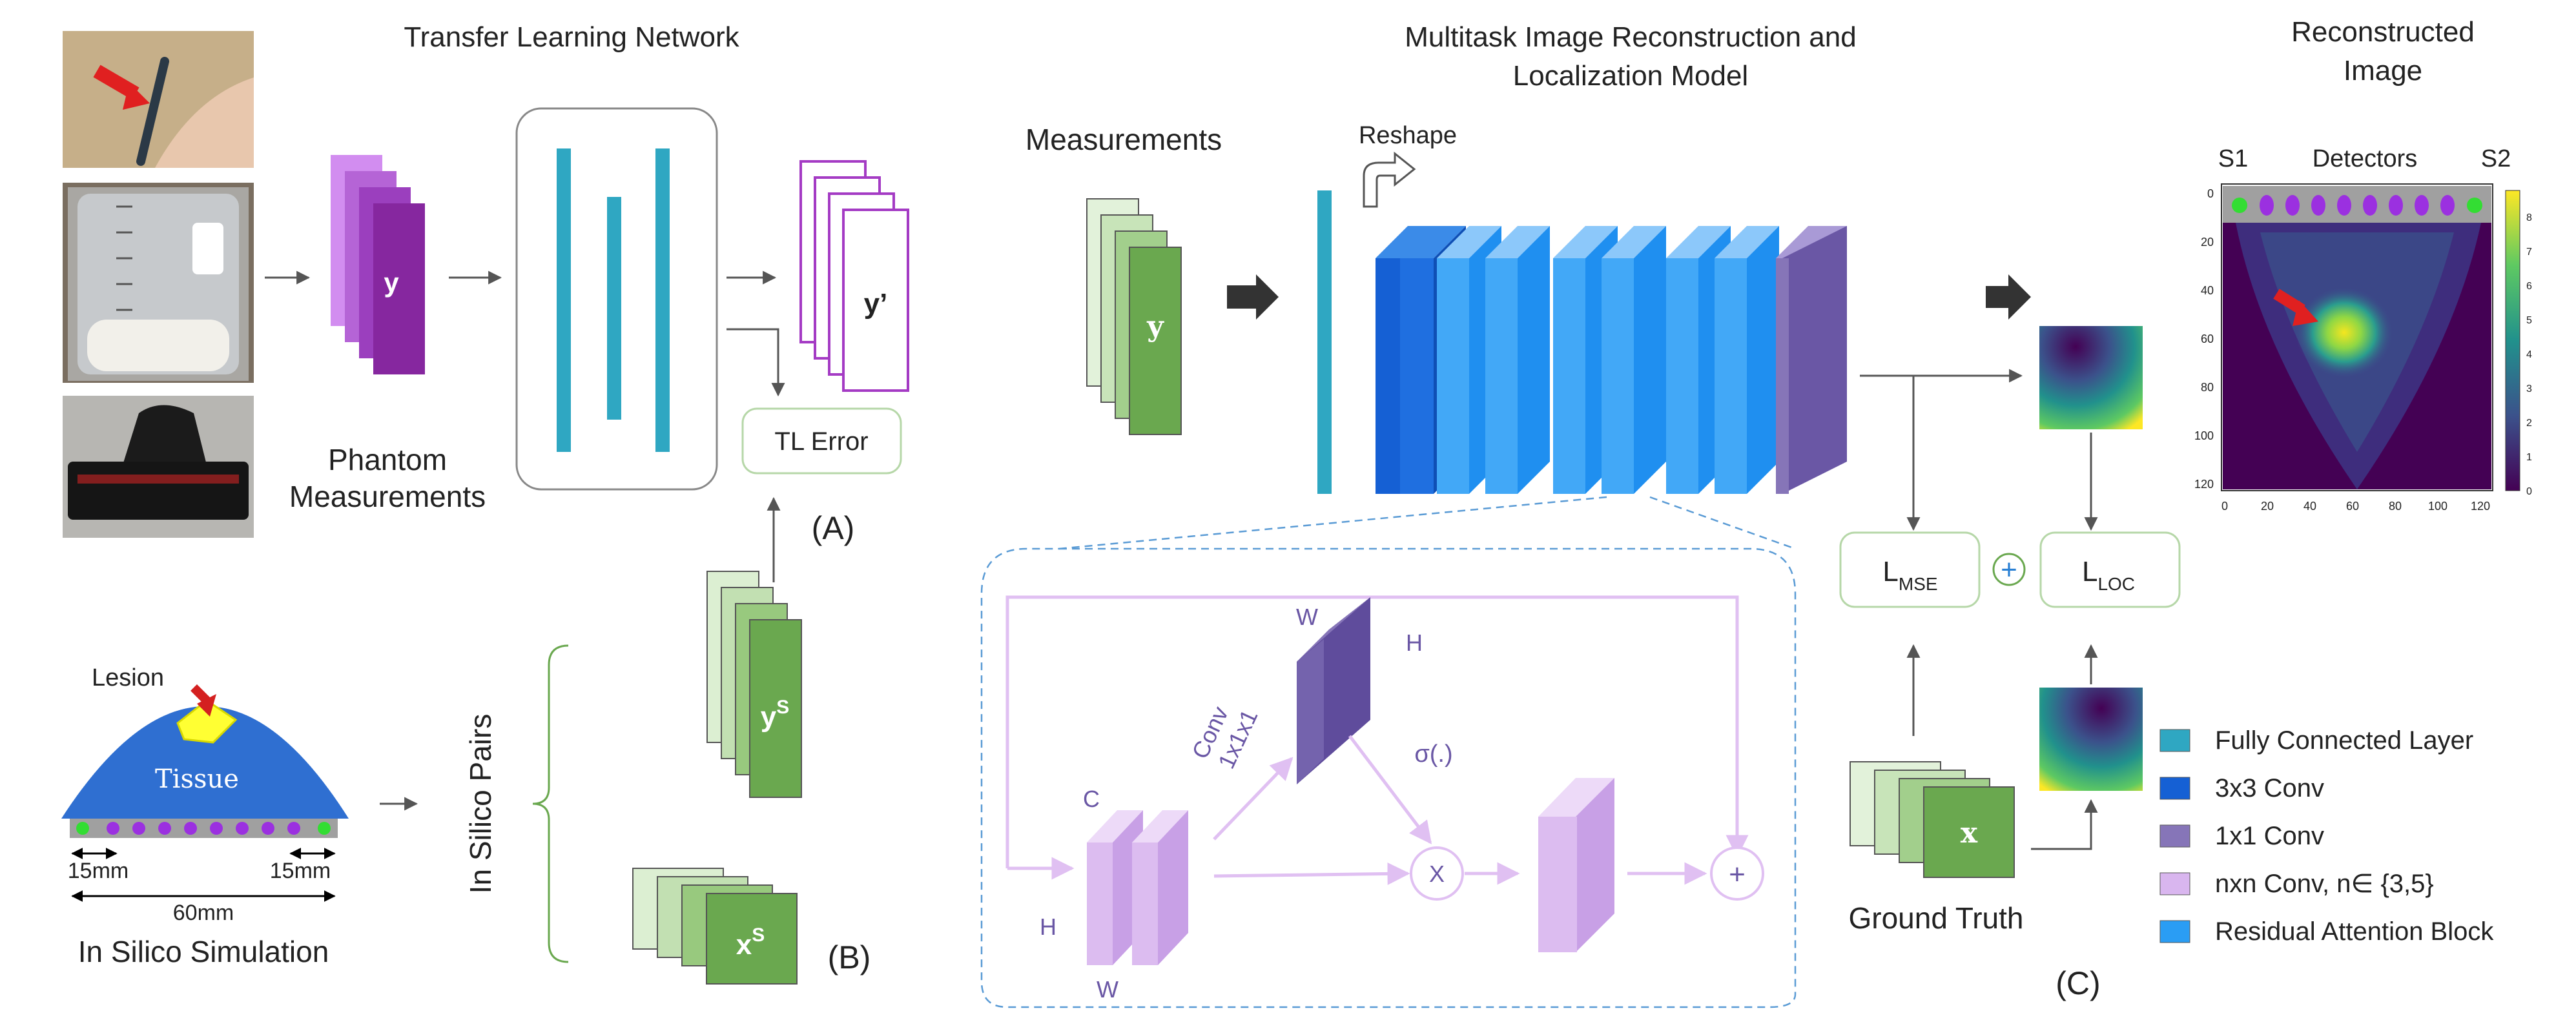  I want to click on legend-label: Fully Connected Layer, so click(2344, 740).